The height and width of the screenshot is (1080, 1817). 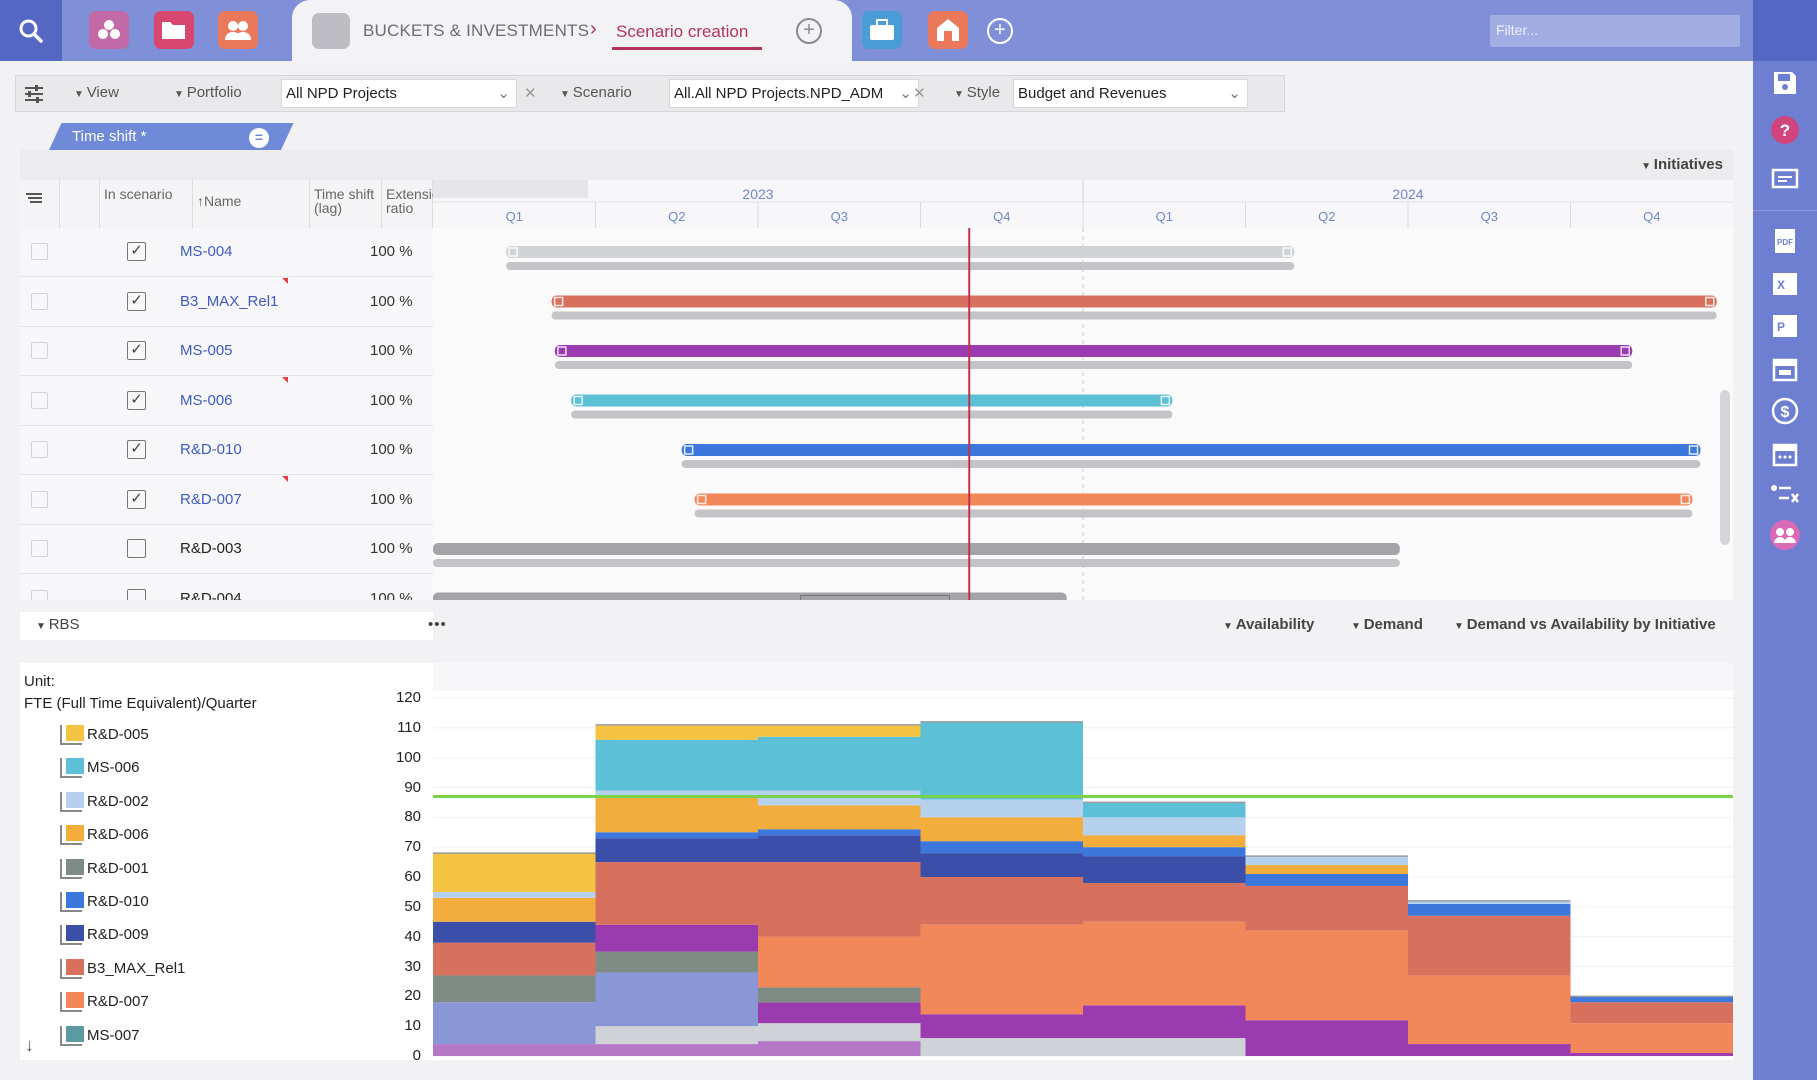 What do you see at coordinates (146, 204) in the screenshot?
I see `in-scenario-header: In scenario` at bounding box center [146, 204].